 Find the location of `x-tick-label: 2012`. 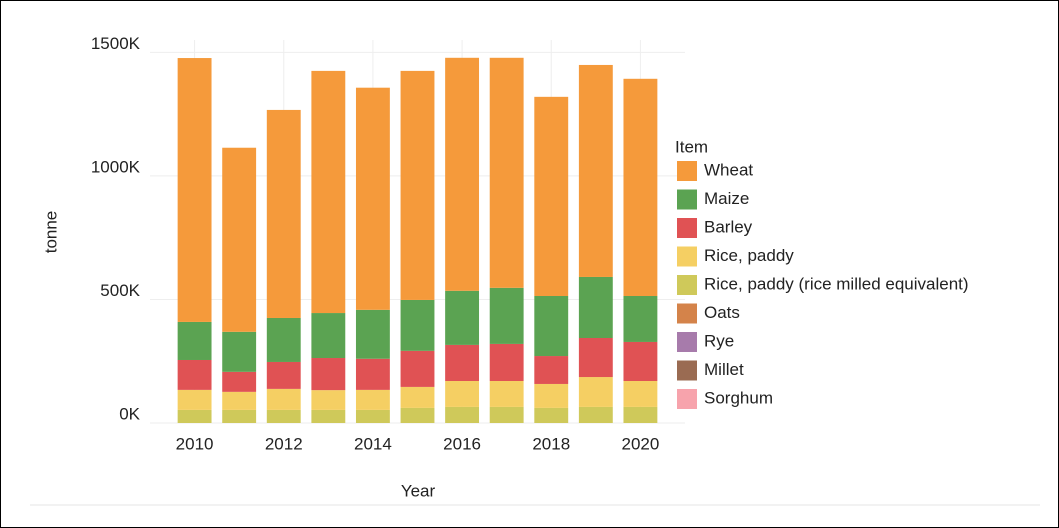

x-tick-label: 2012 is located at coordinates (284, 443).